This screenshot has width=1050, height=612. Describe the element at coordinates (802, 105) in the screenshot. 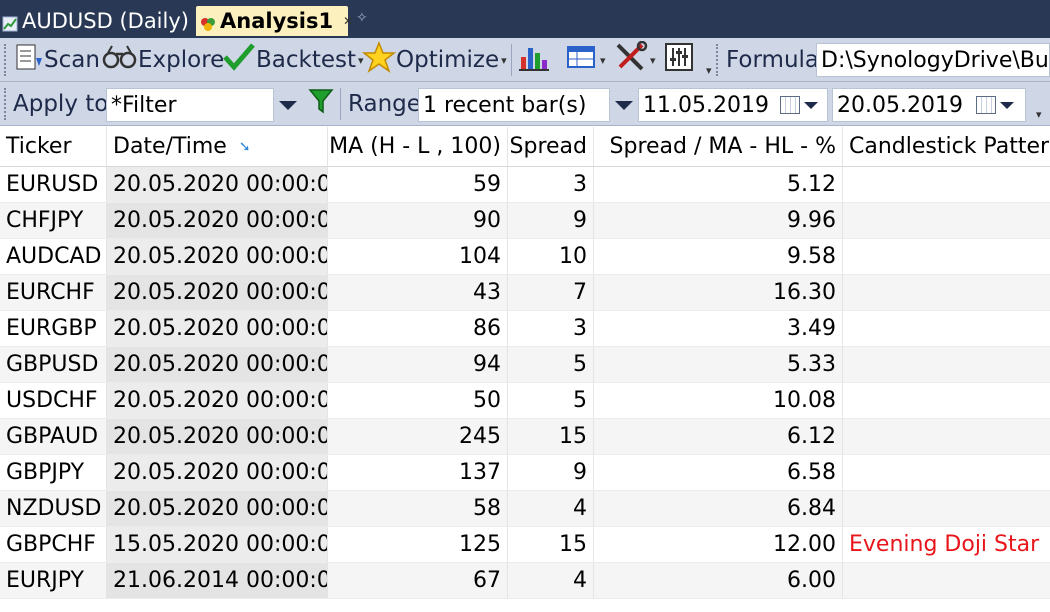

I see `from-date-picker-button` at that location.